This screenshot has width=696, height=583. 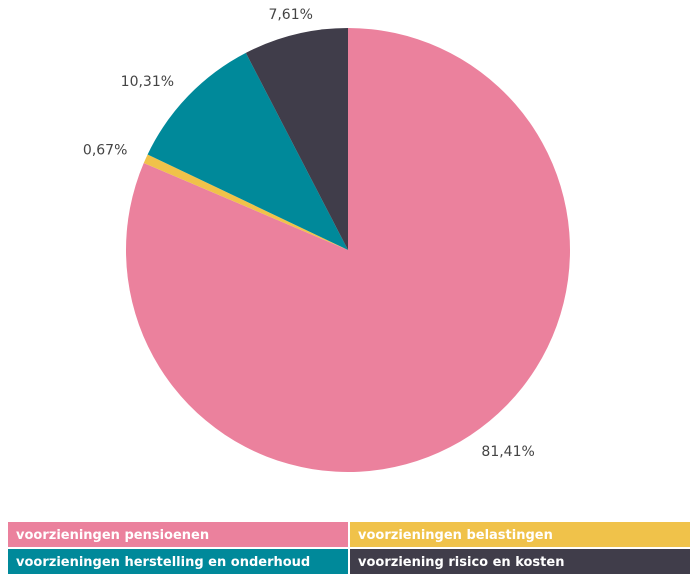 I want to click on legend-label: voorzieningen belastingen, so click(x=455, y=535).